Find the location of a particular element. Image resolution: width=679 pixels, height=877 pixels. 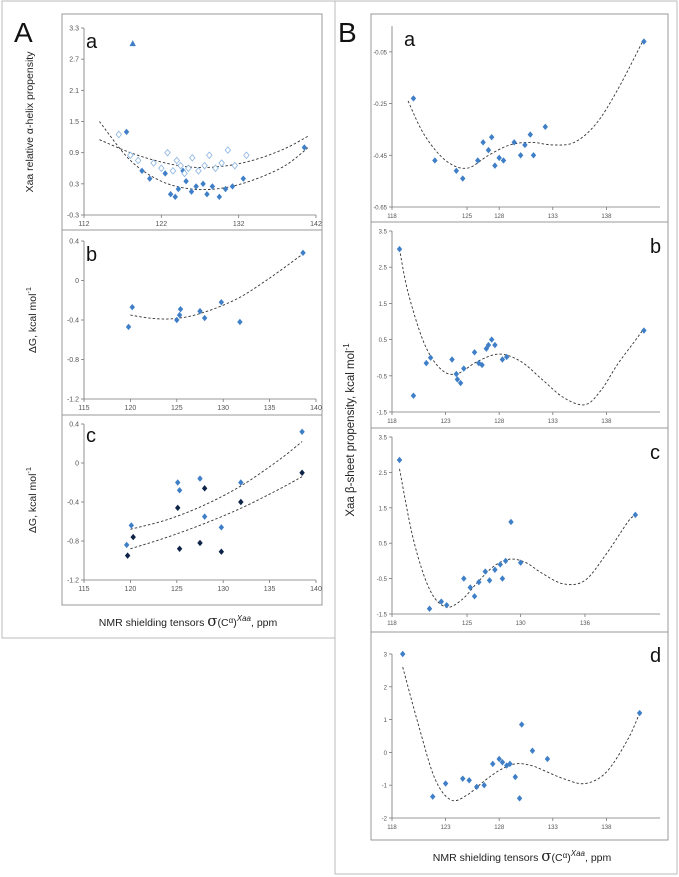

y-tick-label: 2 is located at coordinates (386, 688).